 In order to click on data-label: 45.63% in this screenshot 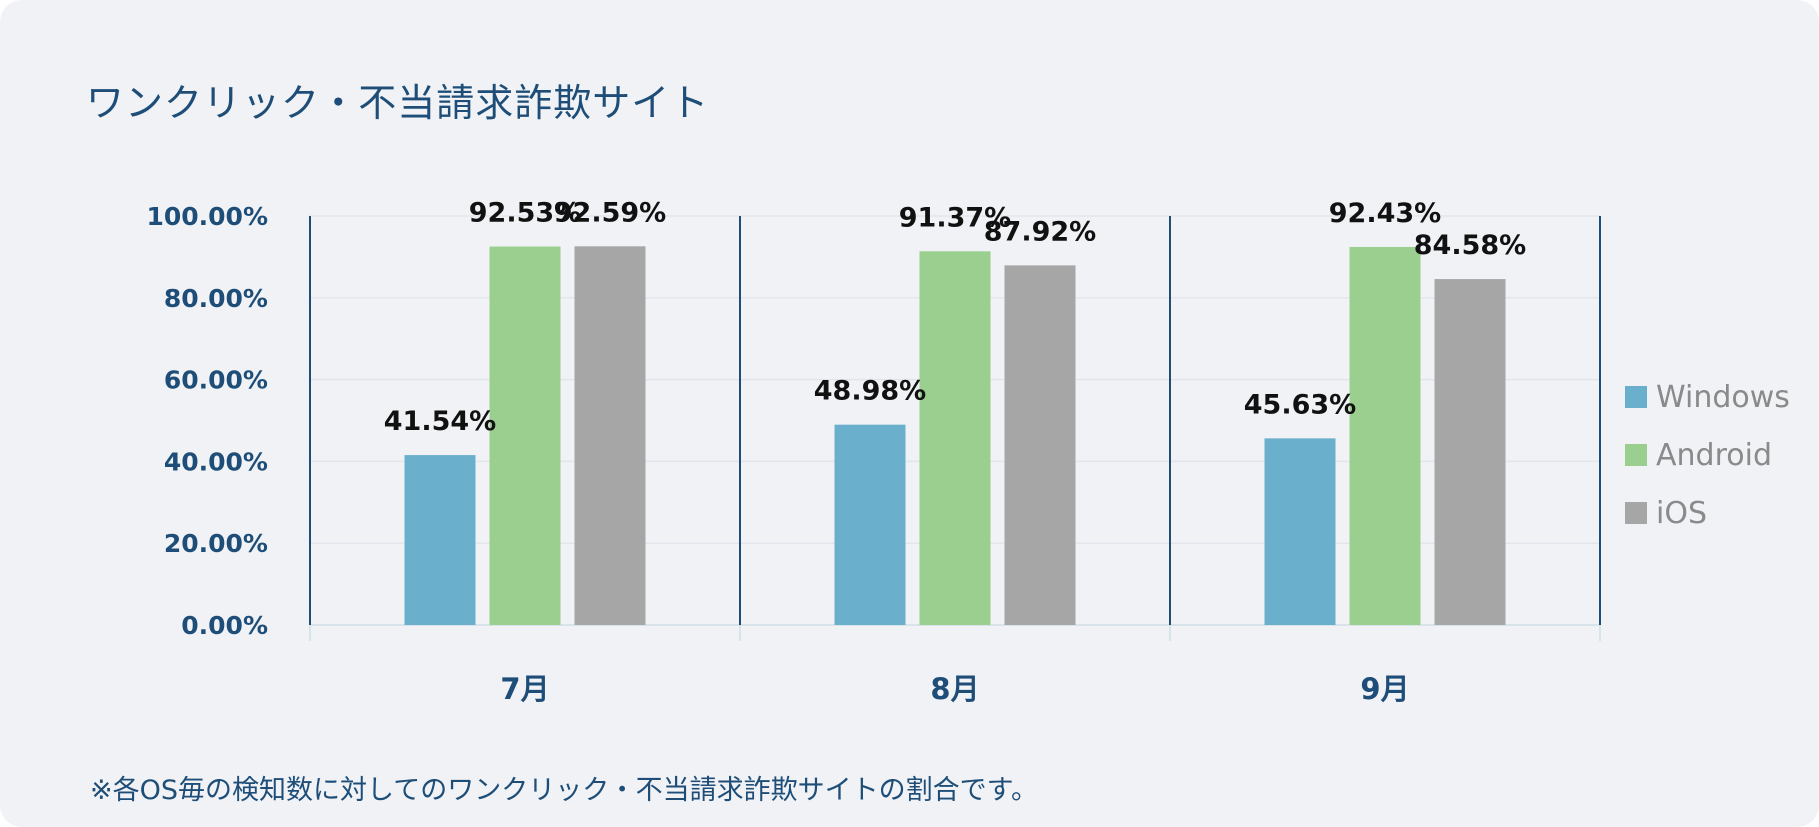, I will do `click(1300, 404)`.